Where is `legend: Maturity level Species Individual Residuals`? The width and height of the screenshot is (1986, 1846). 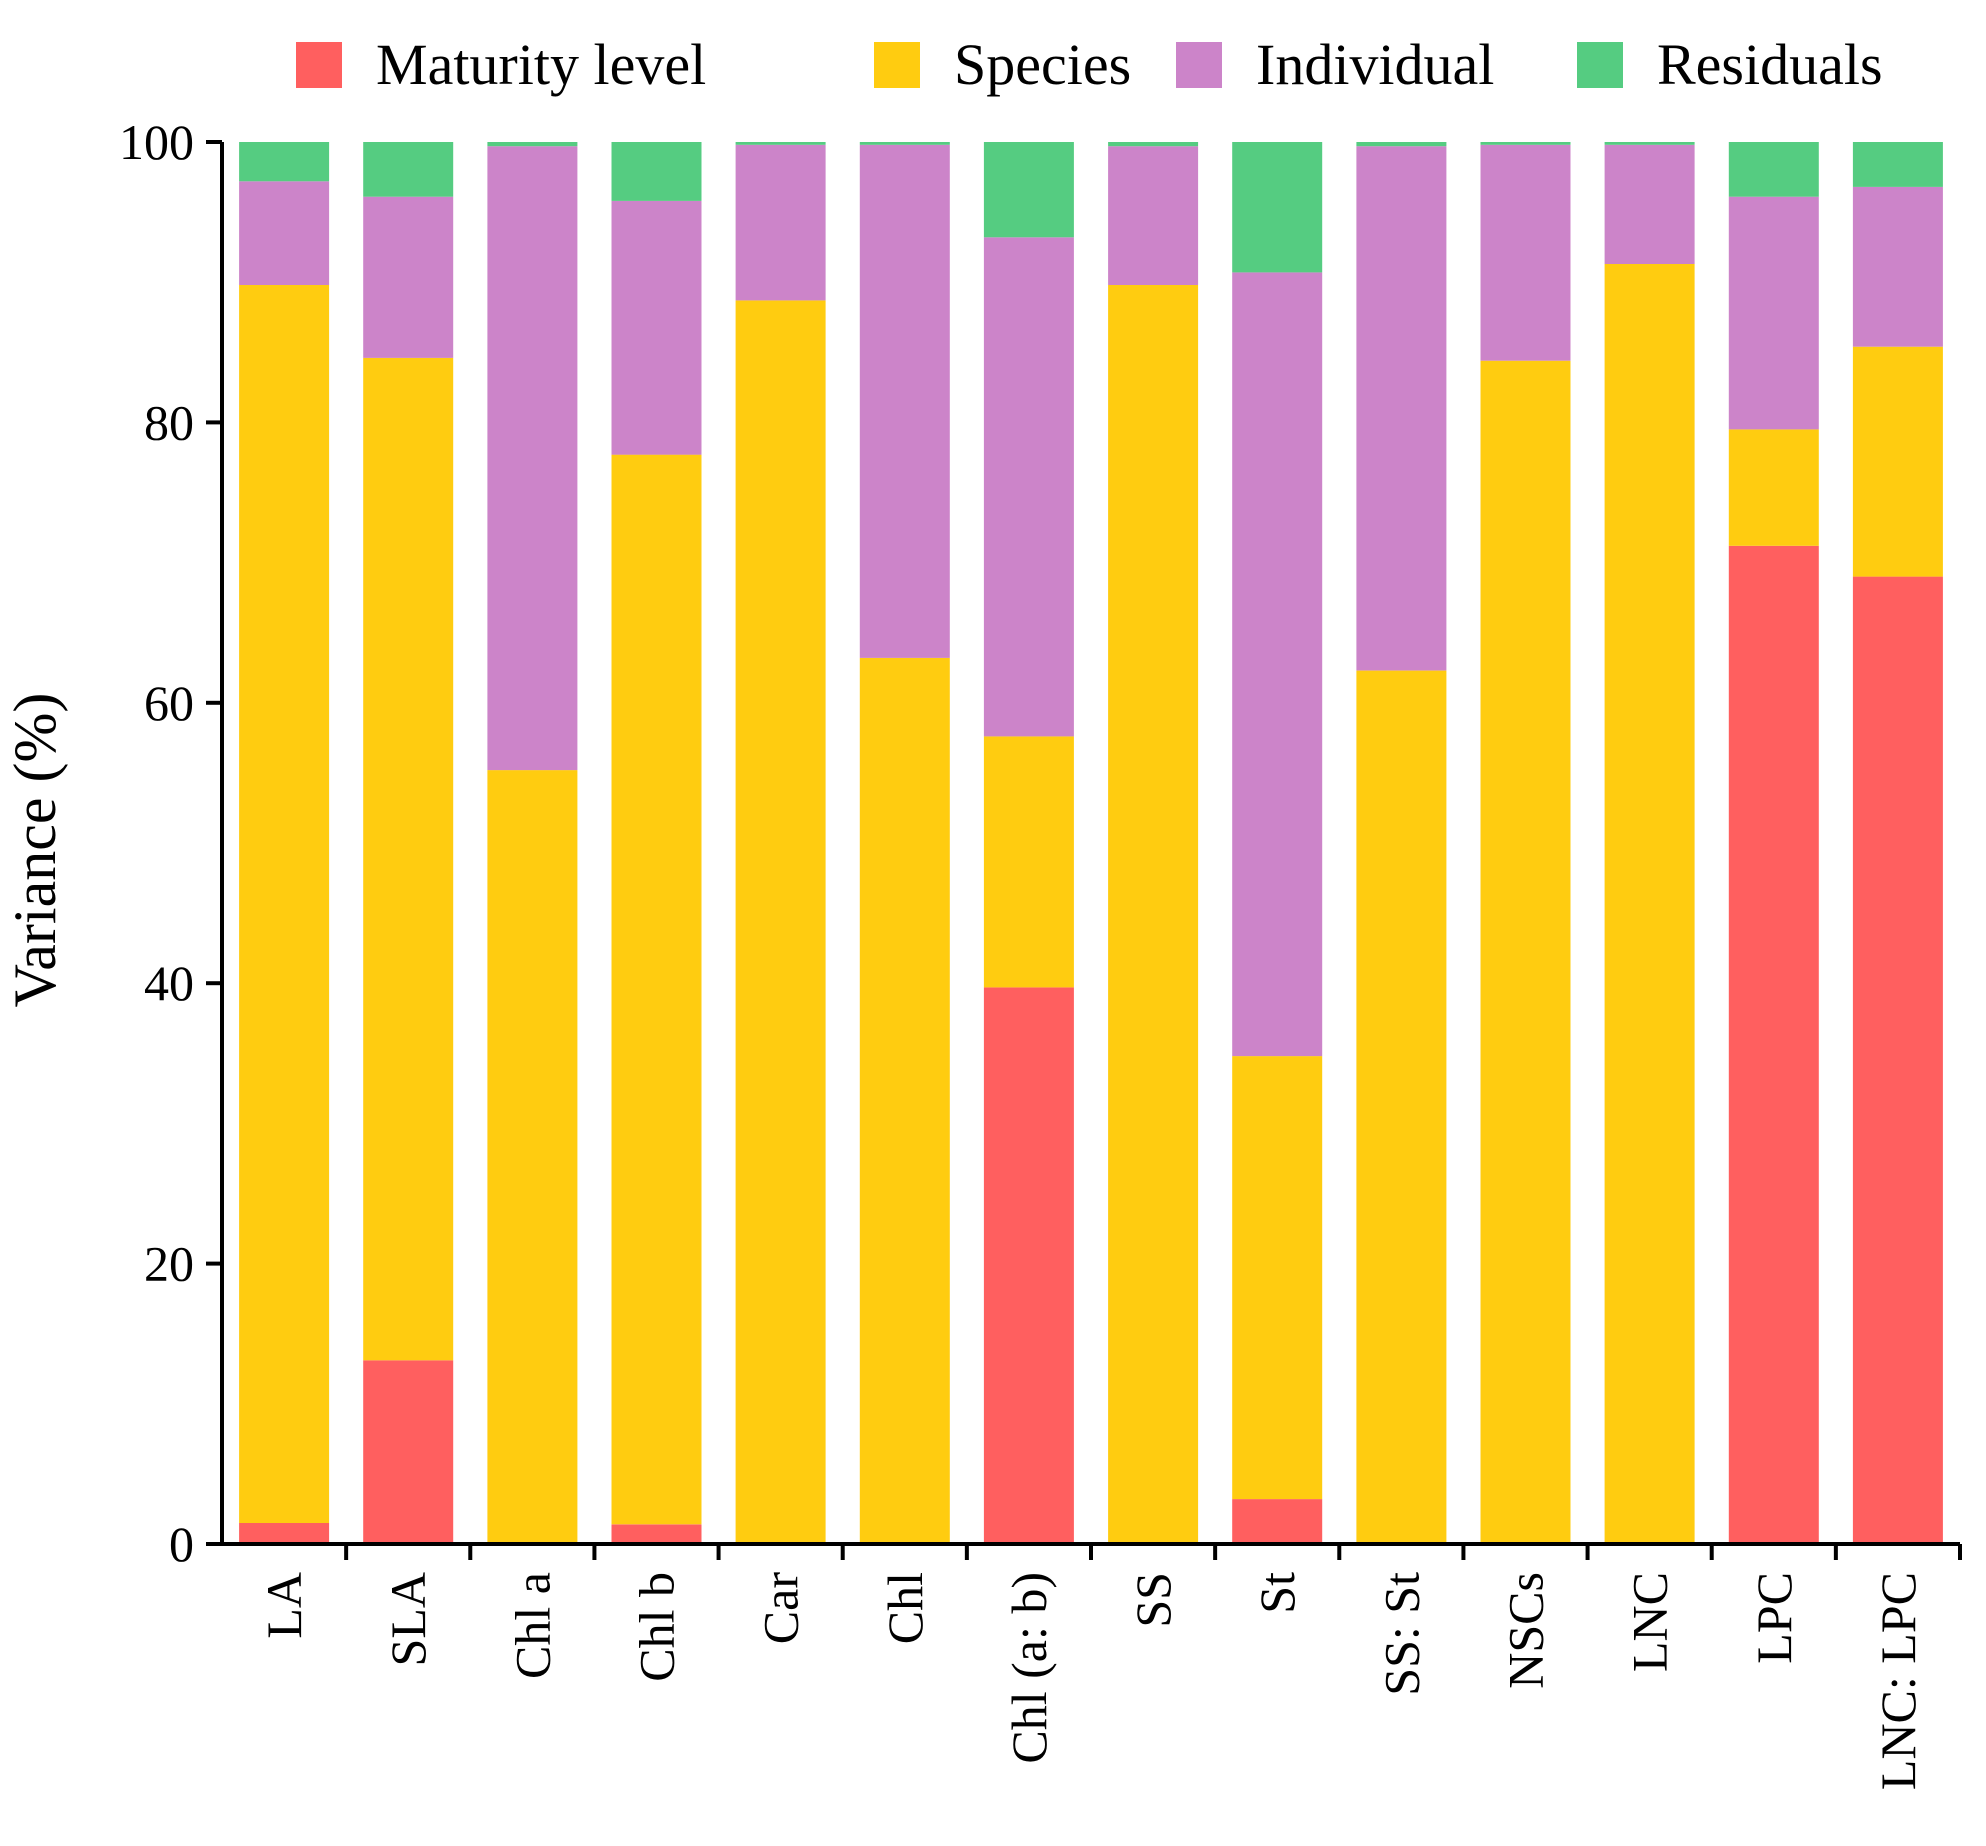 legend: Maturity level Species Individual Residuals is located at coordinates (1089, 64).